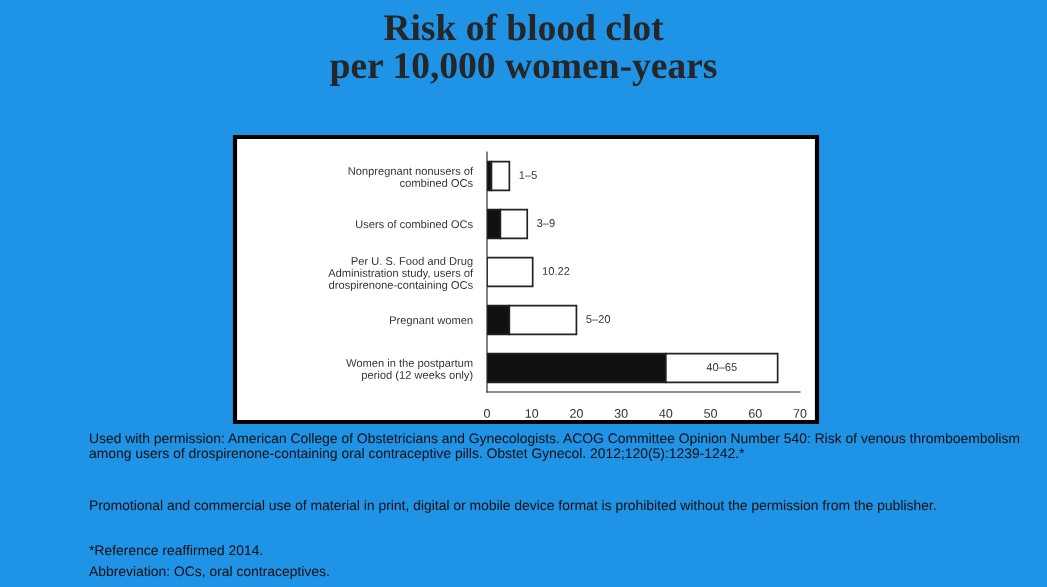 The width and height of the screenshot is (1047, 587). What do you see at coordinates (411, 176) in the screenshot?
I see `y-tick-label: Nonpregnant nonusers of combined OCs` at bounding box center [411, 176].